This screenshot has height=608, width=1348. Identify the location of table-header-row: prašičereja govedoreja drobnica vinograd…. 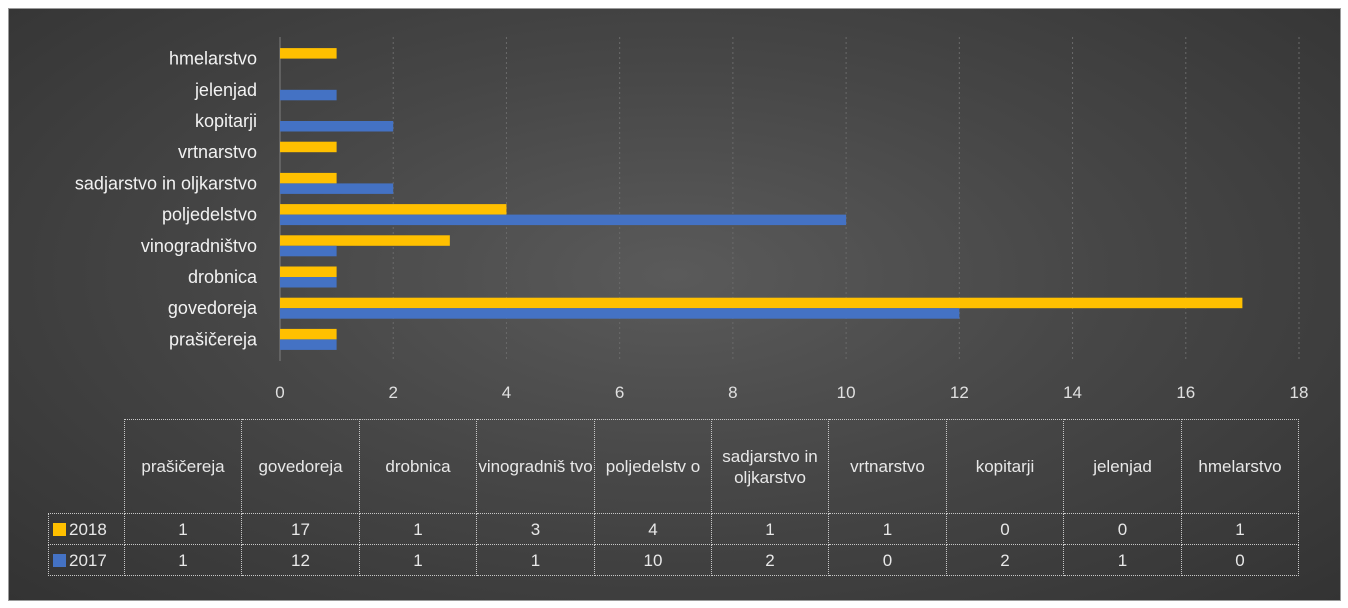
(673, 466).